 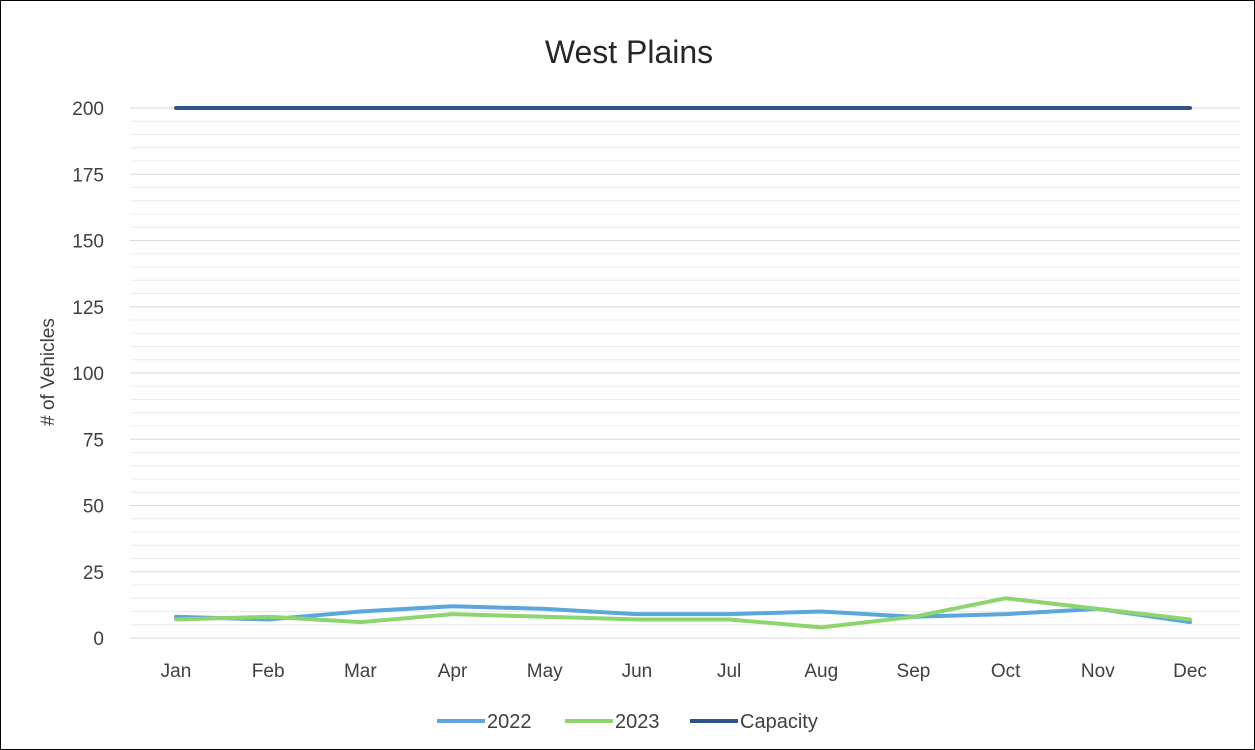 I want to click on y-tick-label: 175, so click(x=88, y=175).